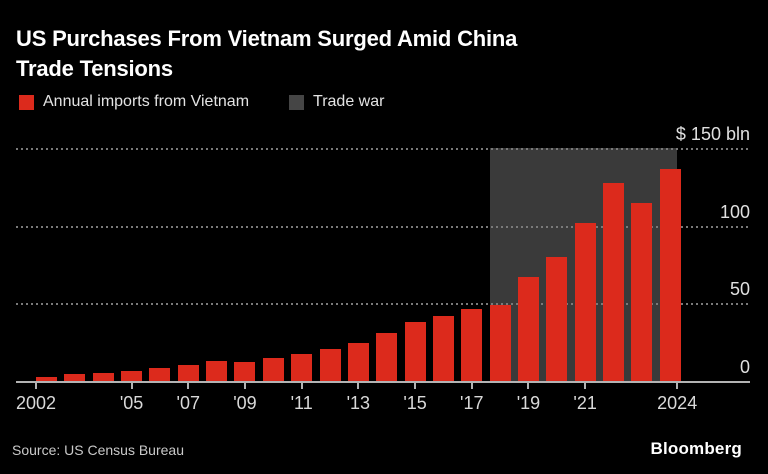 The height and width of the screenshot is (474, 768). Describe the element at coordinates (358, 385) in the screenshot. I see `x-tick-2013` at that location.